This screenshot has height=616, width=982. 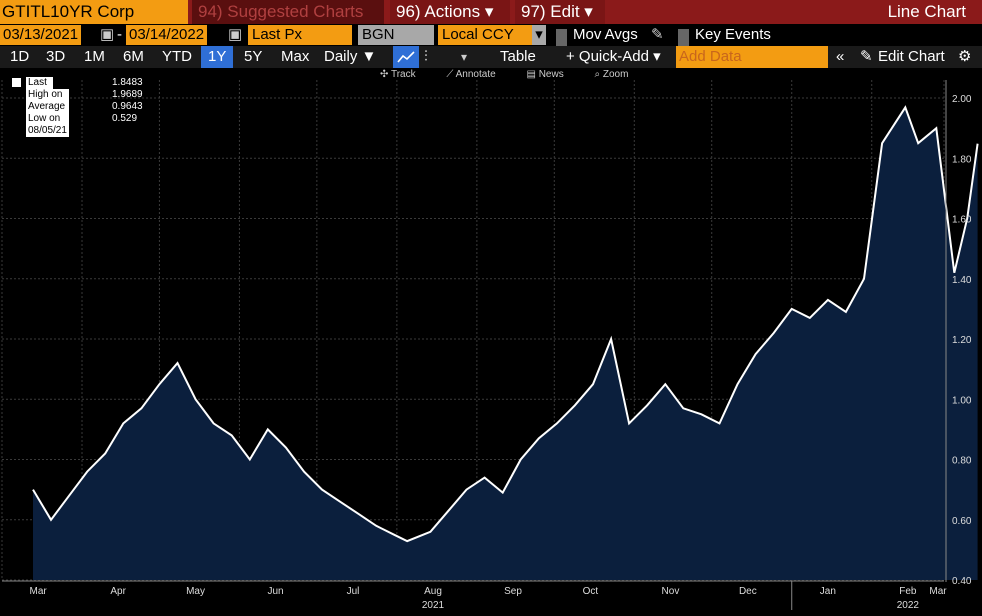 I want to click on y-tick-label: 1.60, so click(x=962, y=220).